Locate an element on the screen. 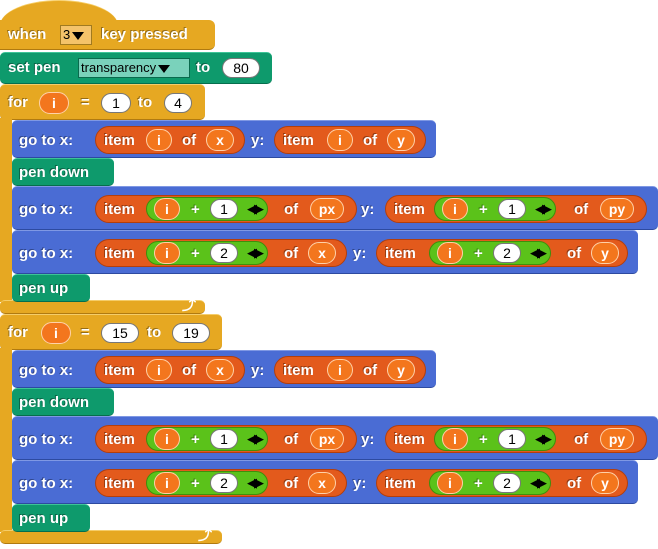 This screenshot has height=549, width=658. when-key-pressed-hat: when 3 key pressed is located at coordinates (107, 26).